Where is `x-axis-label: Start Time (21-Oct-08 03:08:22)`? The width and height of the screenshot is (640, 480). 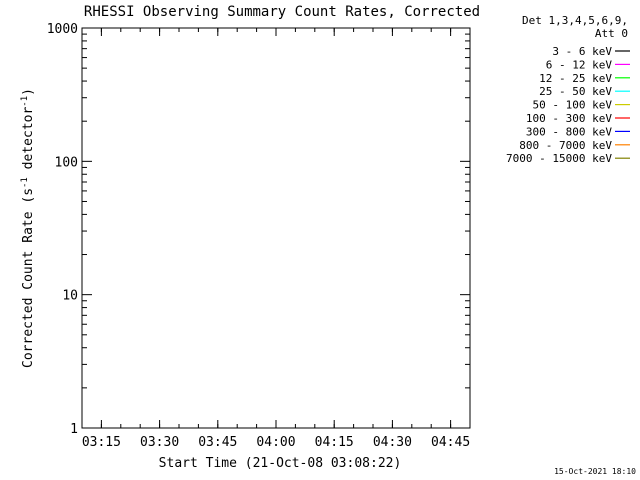 x-axis-label: Start Time (21-Oct-08 03:08:22) is located at coordinates (280, 463).